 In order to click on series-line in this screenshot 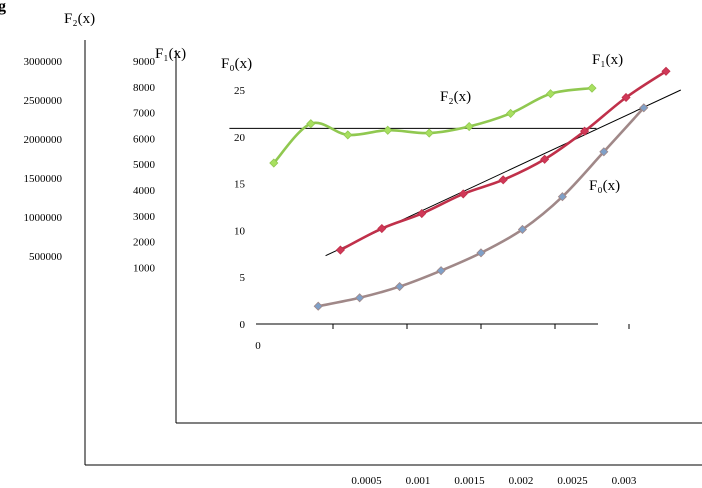, I will do `click(432, 125)`.